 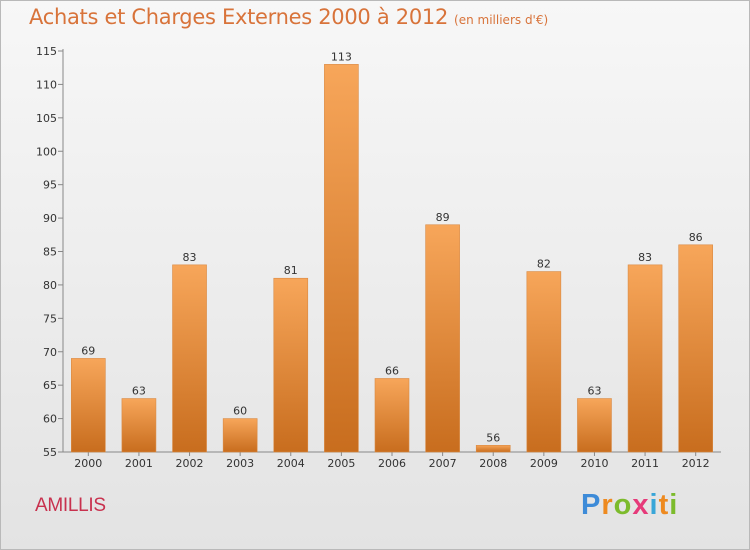 What do you see at coordinates (291, 463) in the screenshot?
I see `x-tick-label: 2004` at bounding box center [291, 463].